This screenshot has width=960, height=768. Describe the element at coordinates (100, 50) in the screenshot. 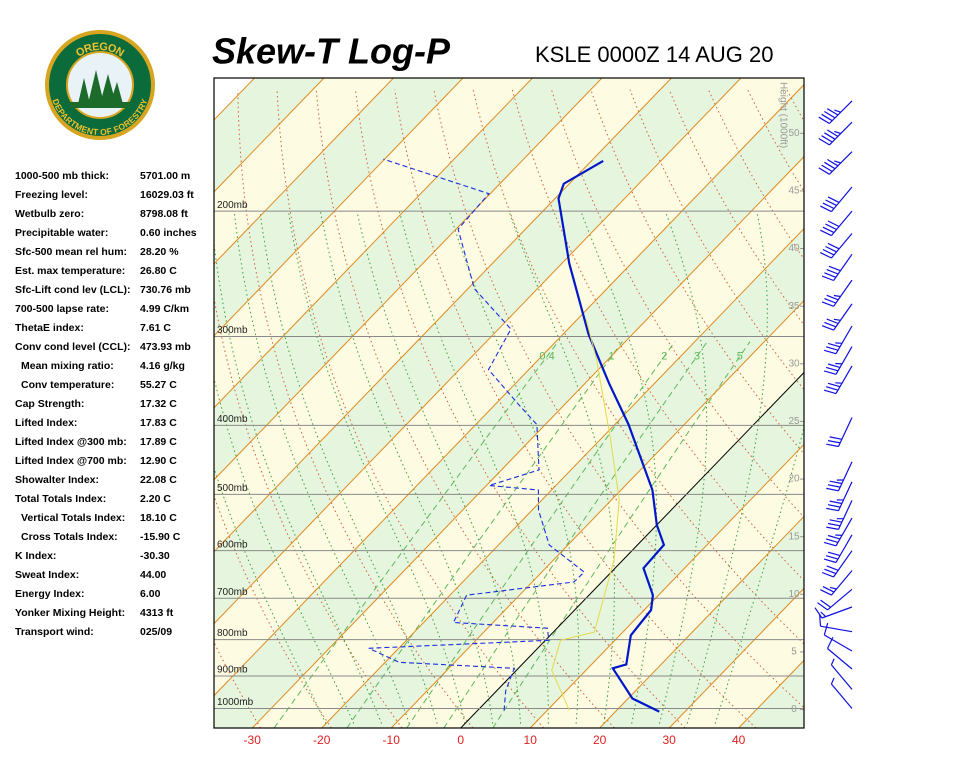

I see `logo-top-text: OREGON` at that location.